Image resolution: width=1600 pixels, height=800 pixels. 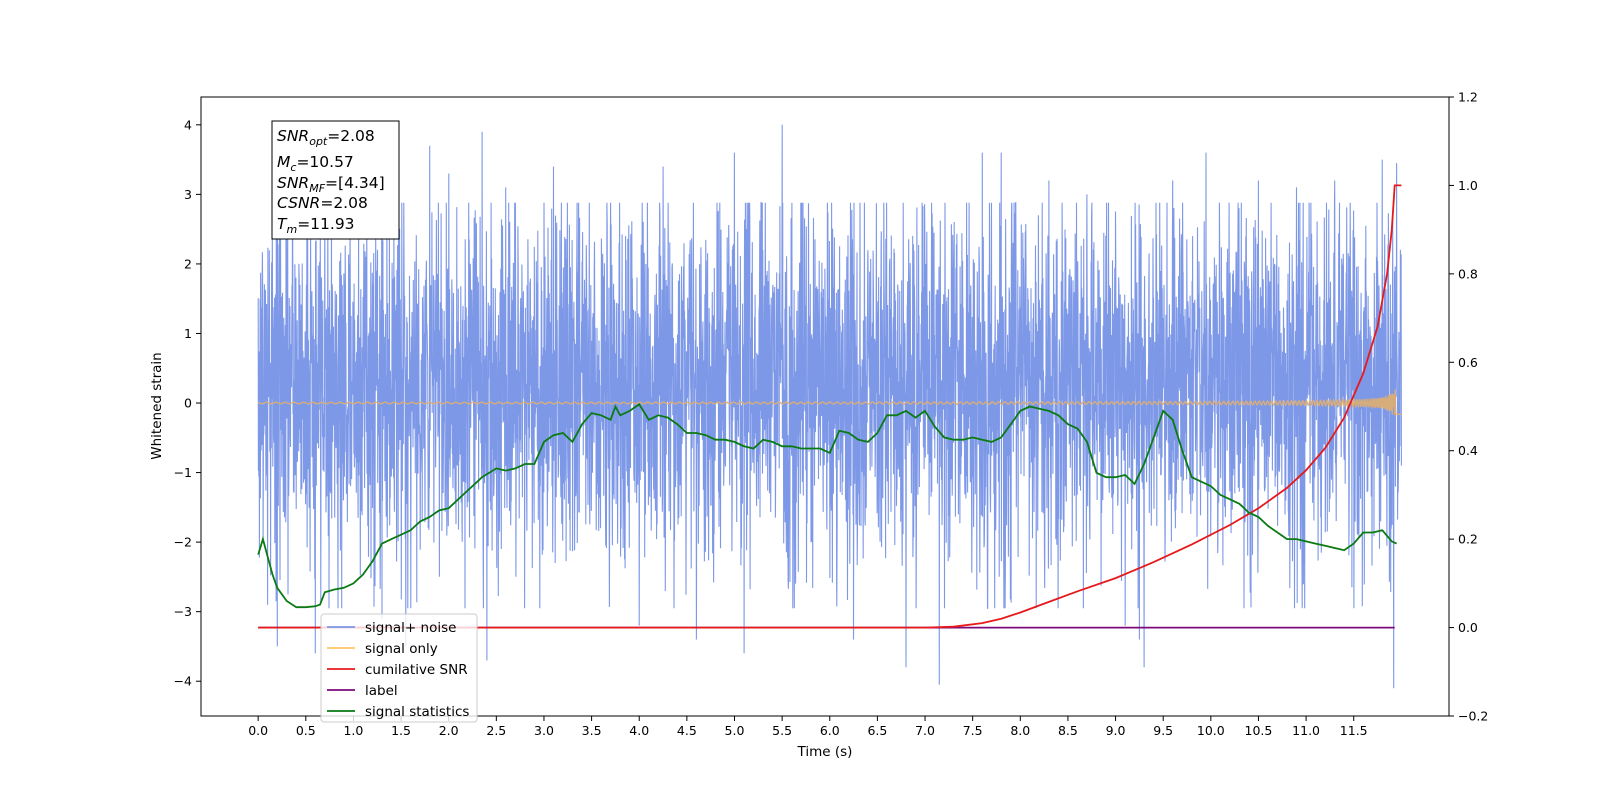 What do you see at coordinates (1468, 185) in the screenshot?
I see `y2-tick-label: 1.0` at bounding box center [1468, 185].